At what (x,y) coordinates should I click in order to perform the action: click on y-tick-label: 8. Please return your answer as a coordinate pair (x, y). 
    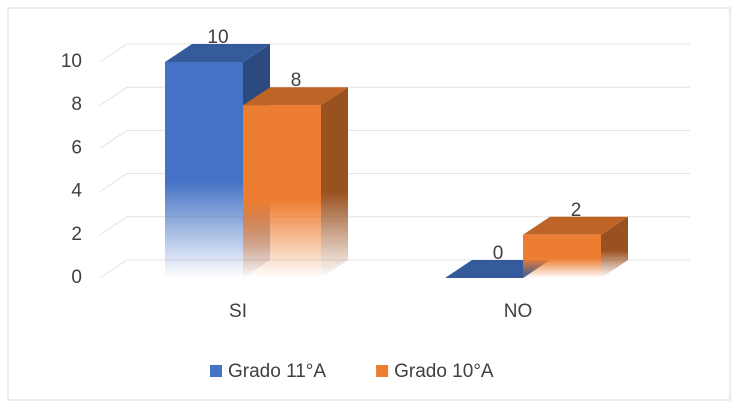
    Looking at the image, I should click on (76, 104).